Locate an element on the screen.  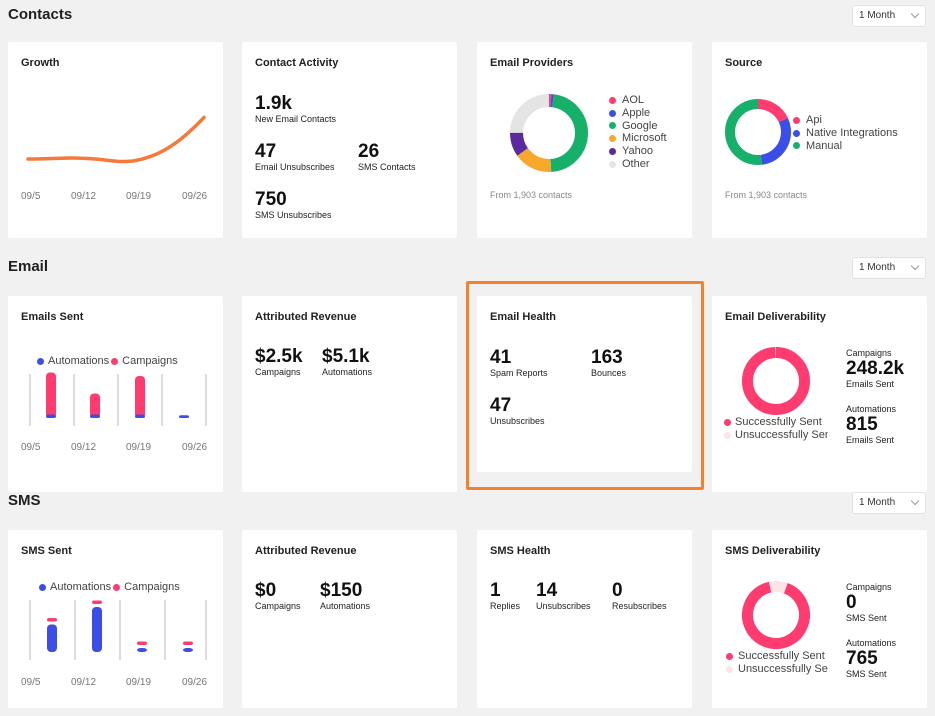
new-email-contacts-stat: 1.9k New Email Contacts is located at coordinates (295, 109).